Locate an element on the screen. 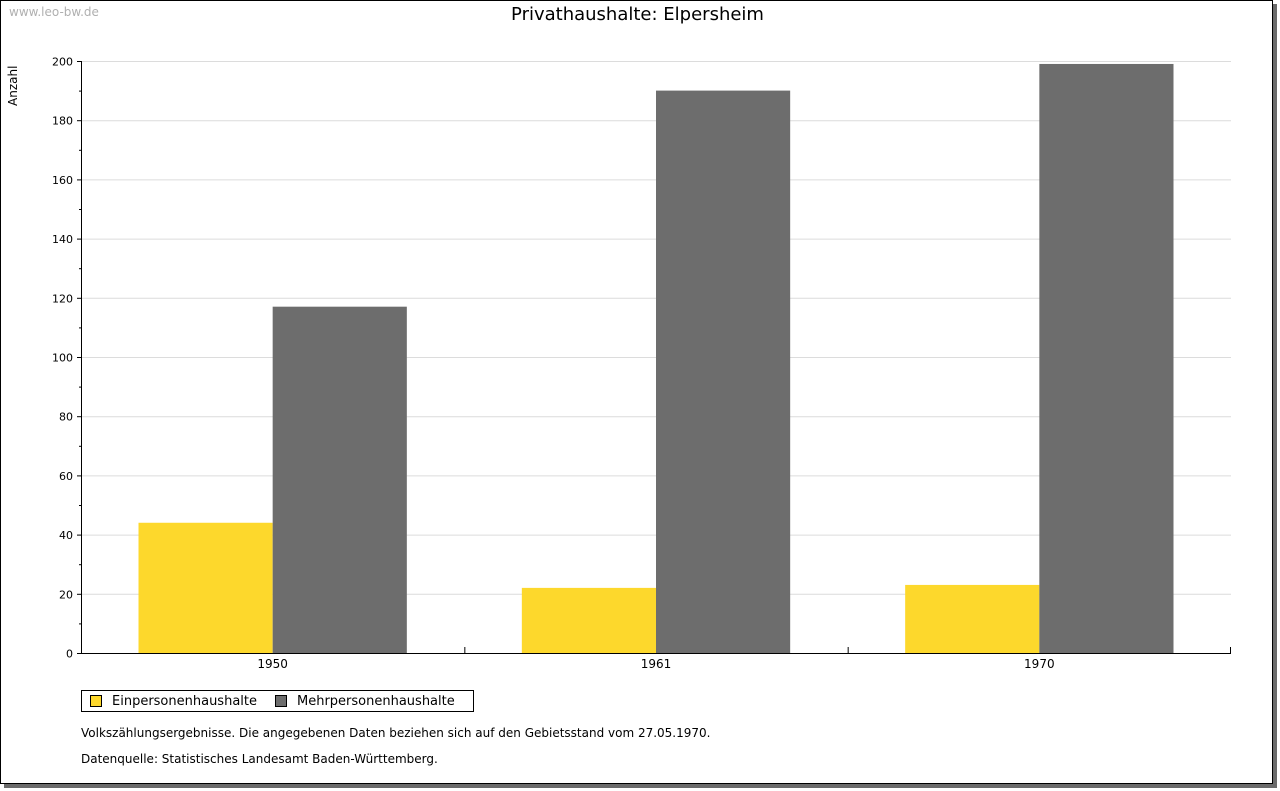 The height and width of the screenshot is (791, 1280). legend-item-mehrpersonen: Mehrpersonenhaushalte is located at coordinates (365, 701).